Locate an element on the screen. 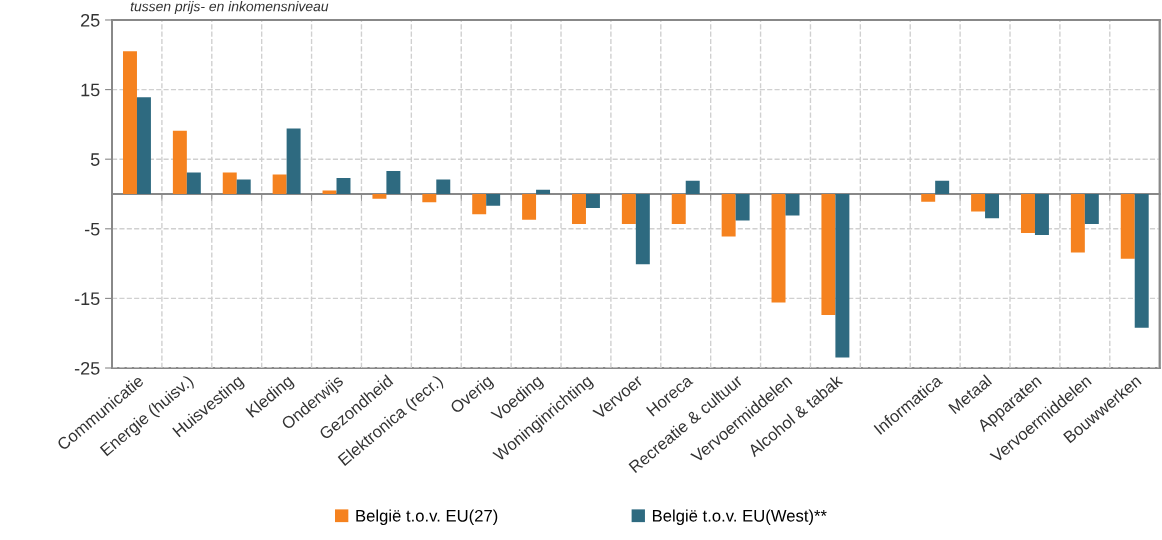  y-tick-label: -25 is located at coordinates (87, 368).